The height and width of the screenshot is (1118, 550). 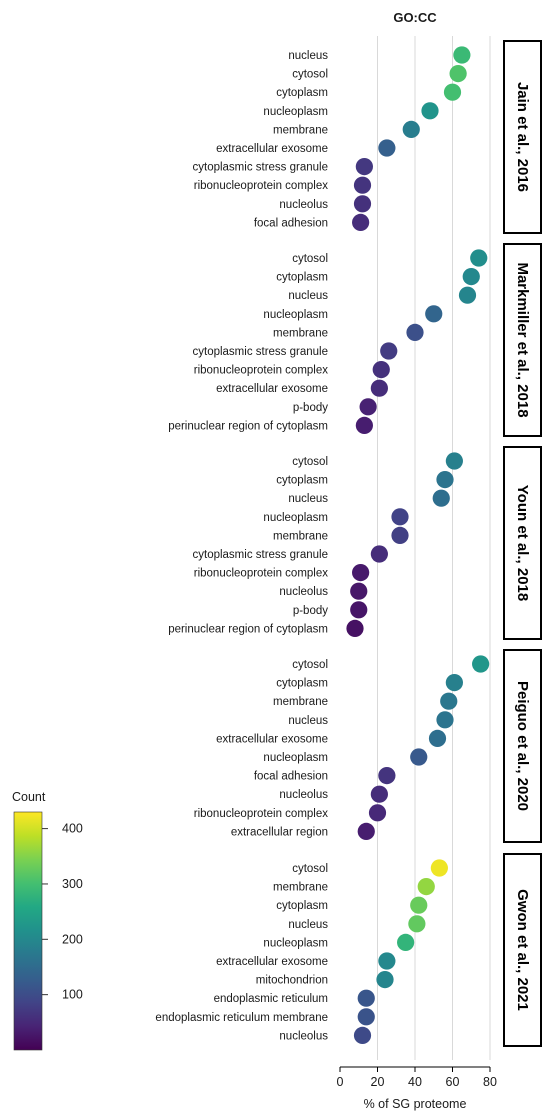 I want to click on term-label: mitochondrion, so click(x=292, y=981).